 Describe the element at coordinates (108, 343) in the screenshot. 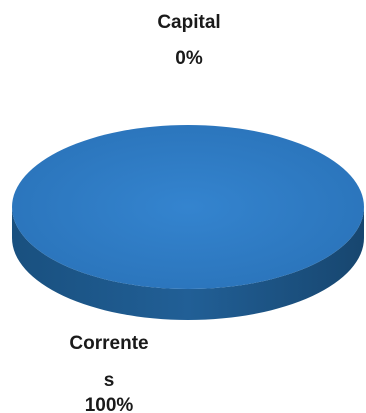

I see `slice-label-correntes-line1: Corrente` at that location.